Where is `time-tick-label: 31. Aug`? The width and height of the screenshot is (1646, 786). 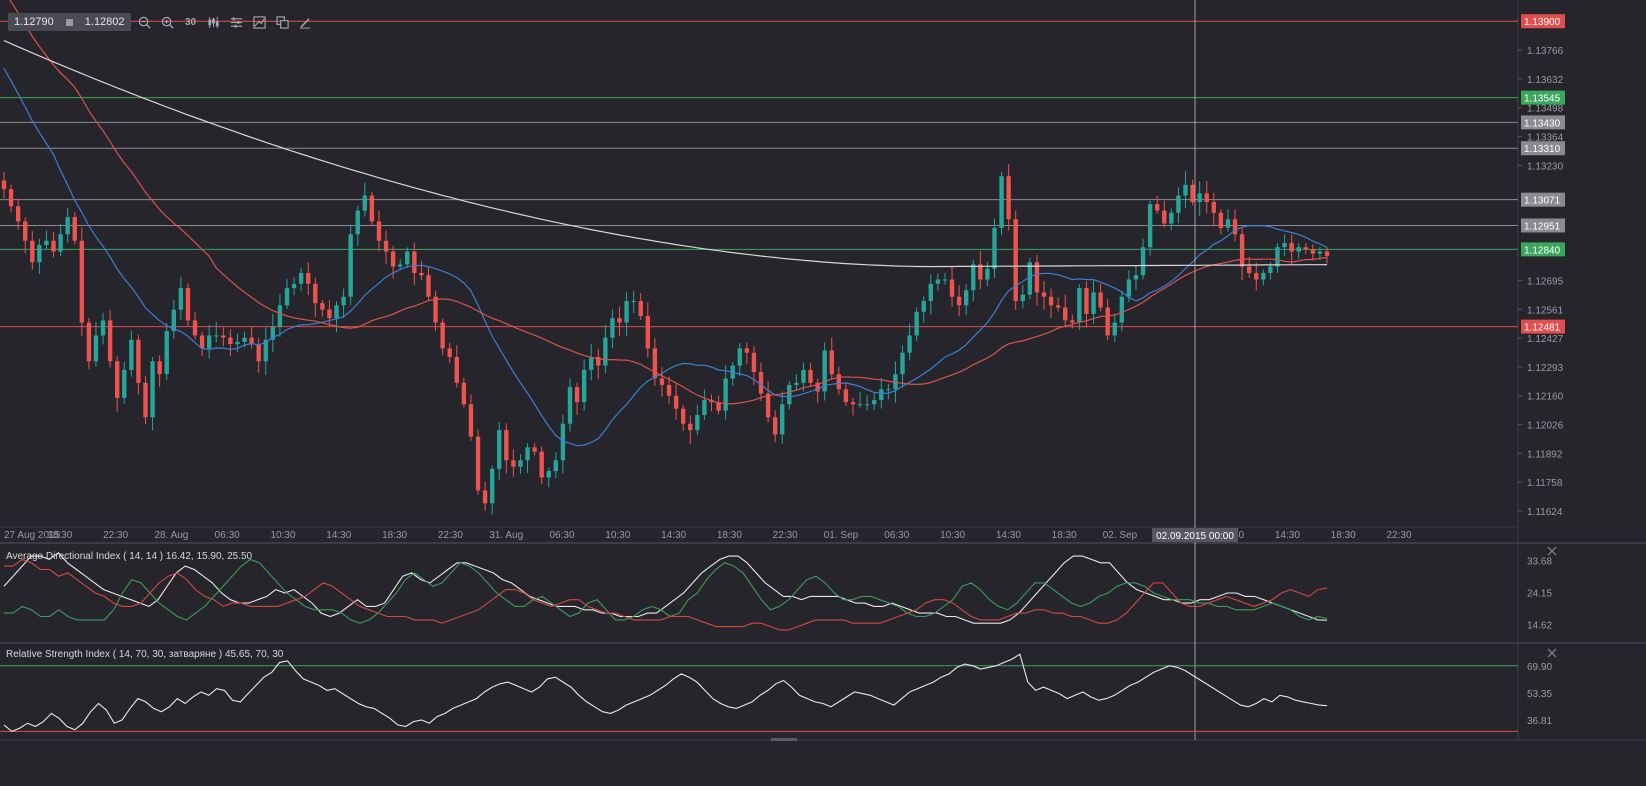 time-tick-label: 31. Aug is located at coordinates (506, 535).